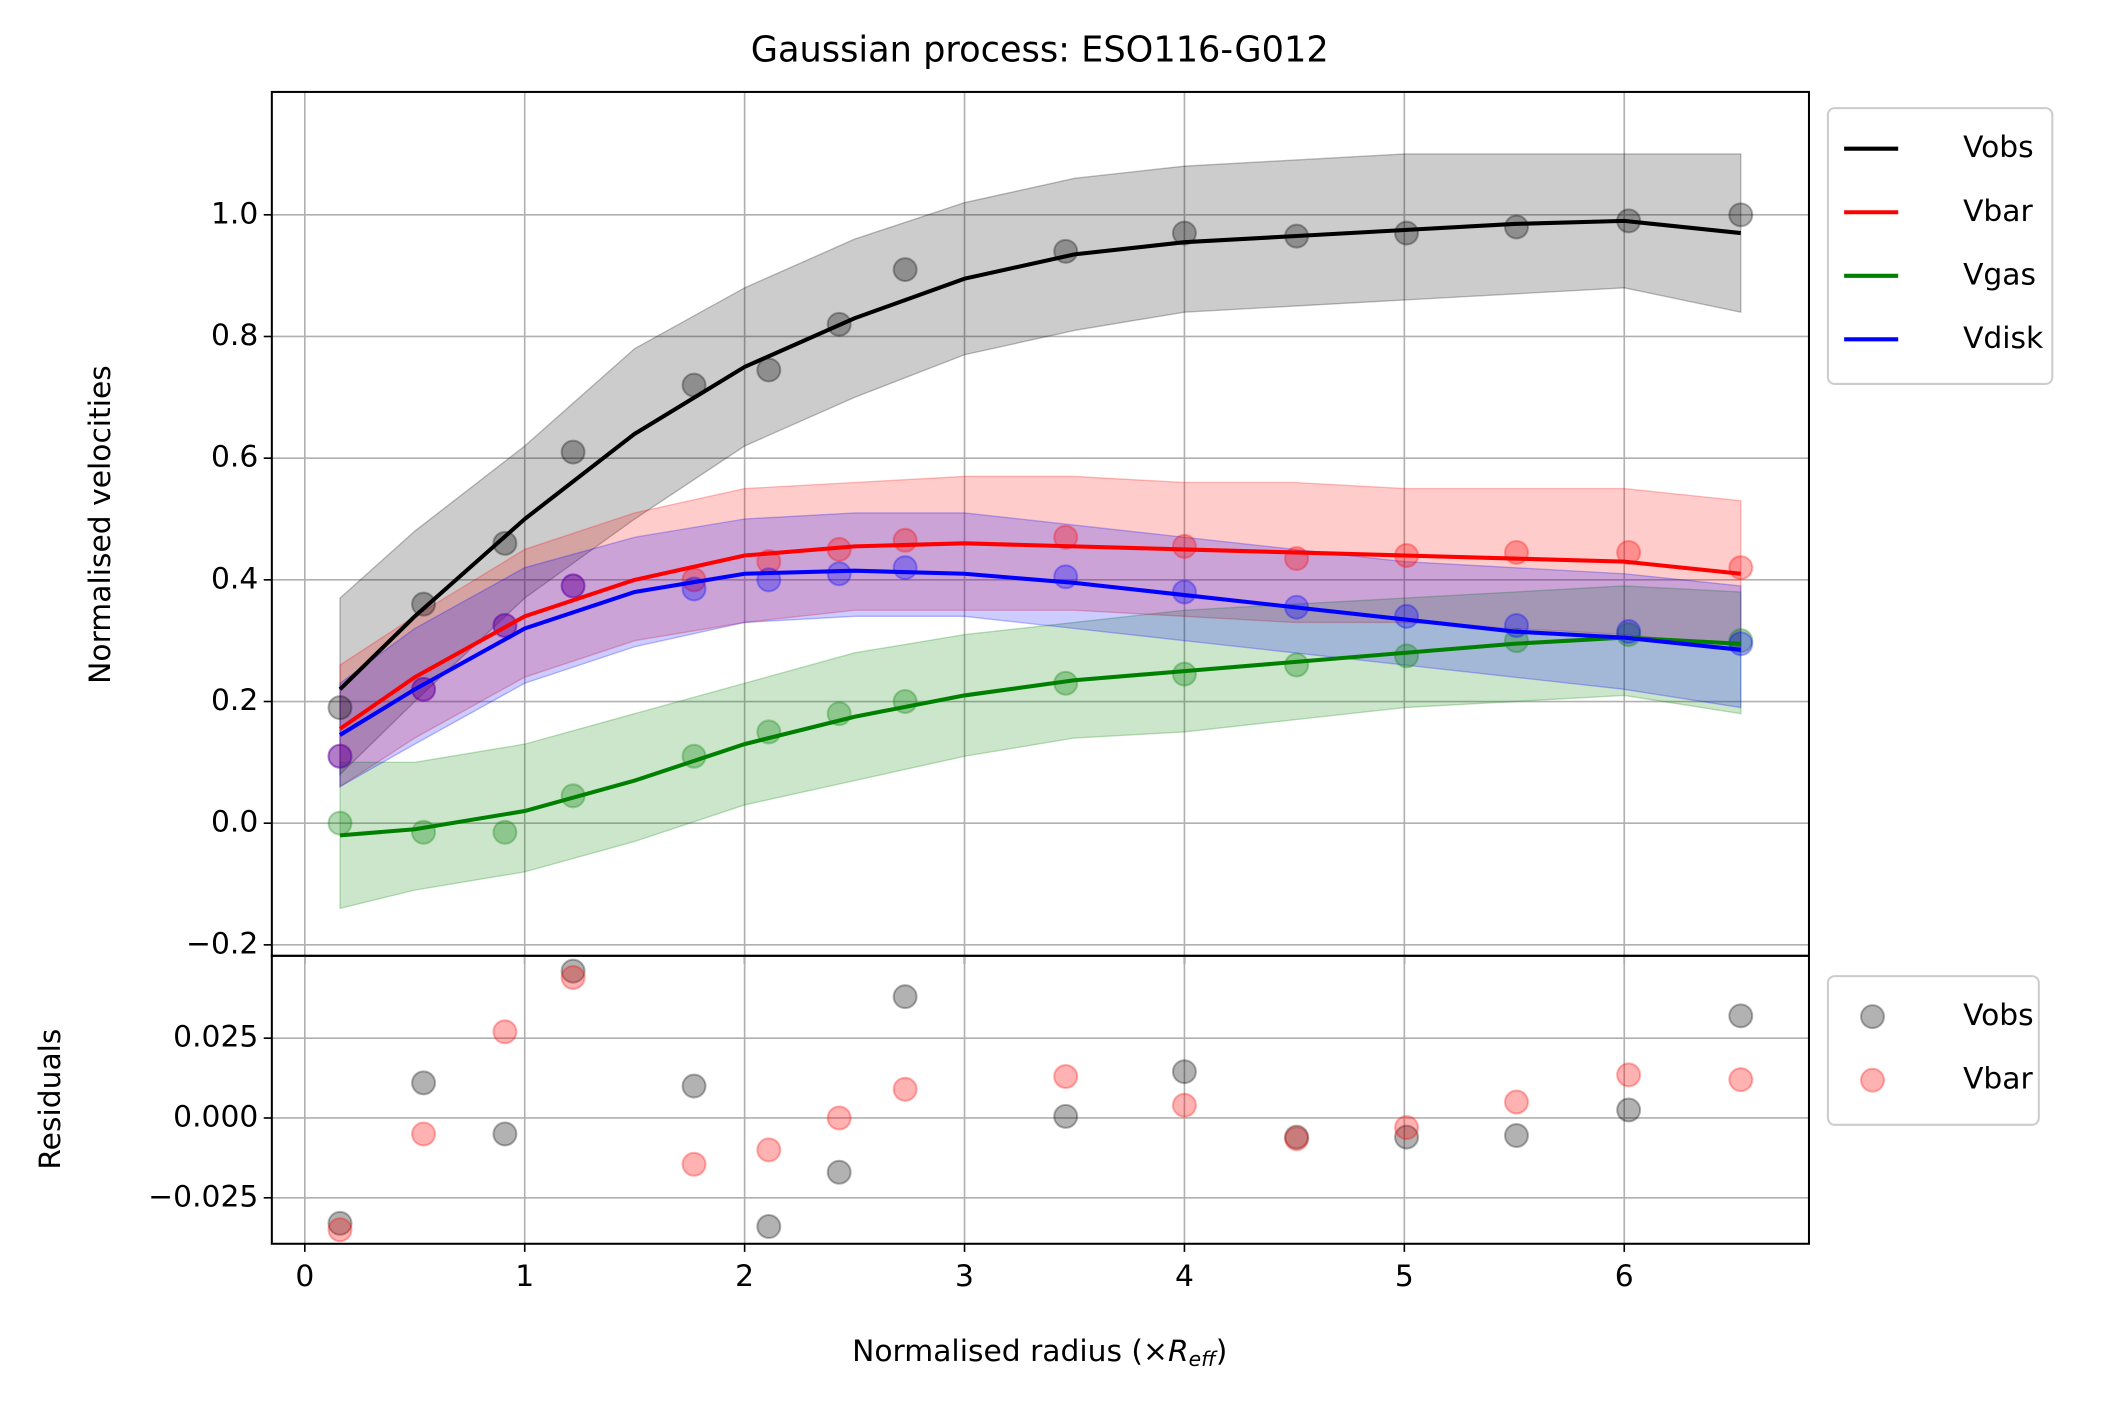  What do you see at coordinates (215, 1116) in the screenshot?
I see `y-tick-label: 0.000` at bounding box center [215, 1116].